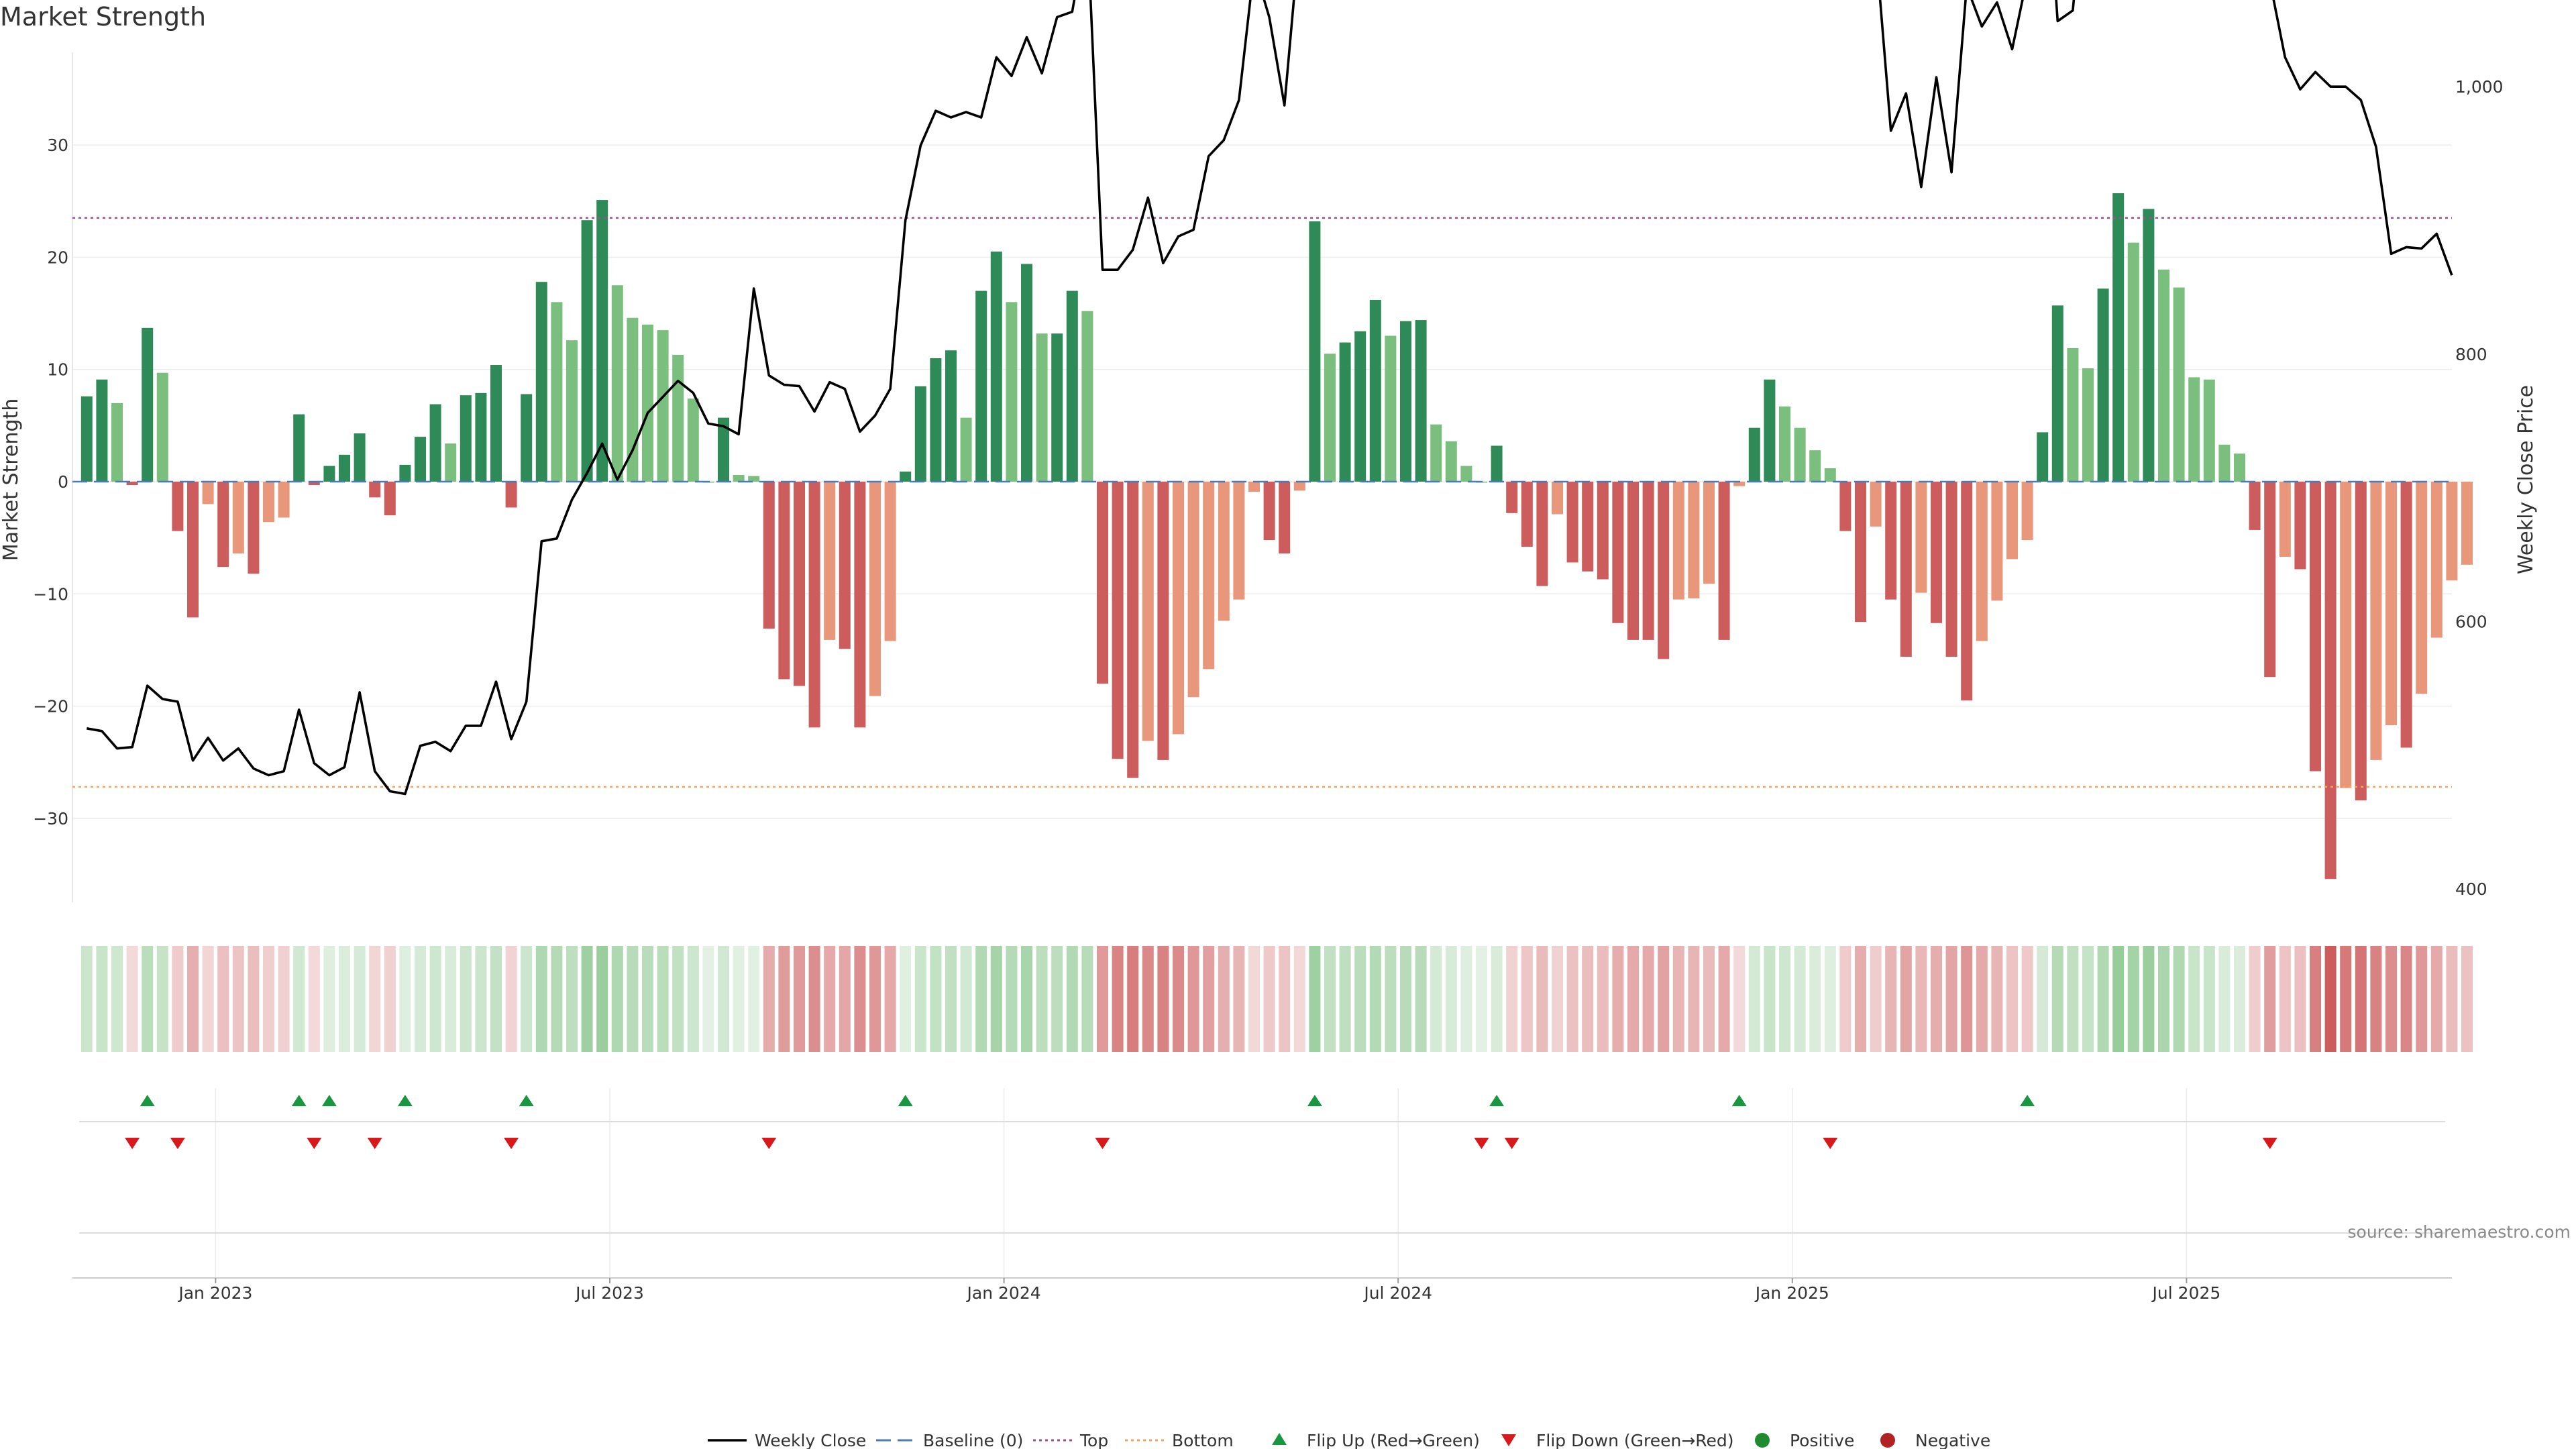 The width and height of the screenshot is (2576, 1449). I want to click on legend-label: Flip Down (Green→Red), so click(1635, 1440).